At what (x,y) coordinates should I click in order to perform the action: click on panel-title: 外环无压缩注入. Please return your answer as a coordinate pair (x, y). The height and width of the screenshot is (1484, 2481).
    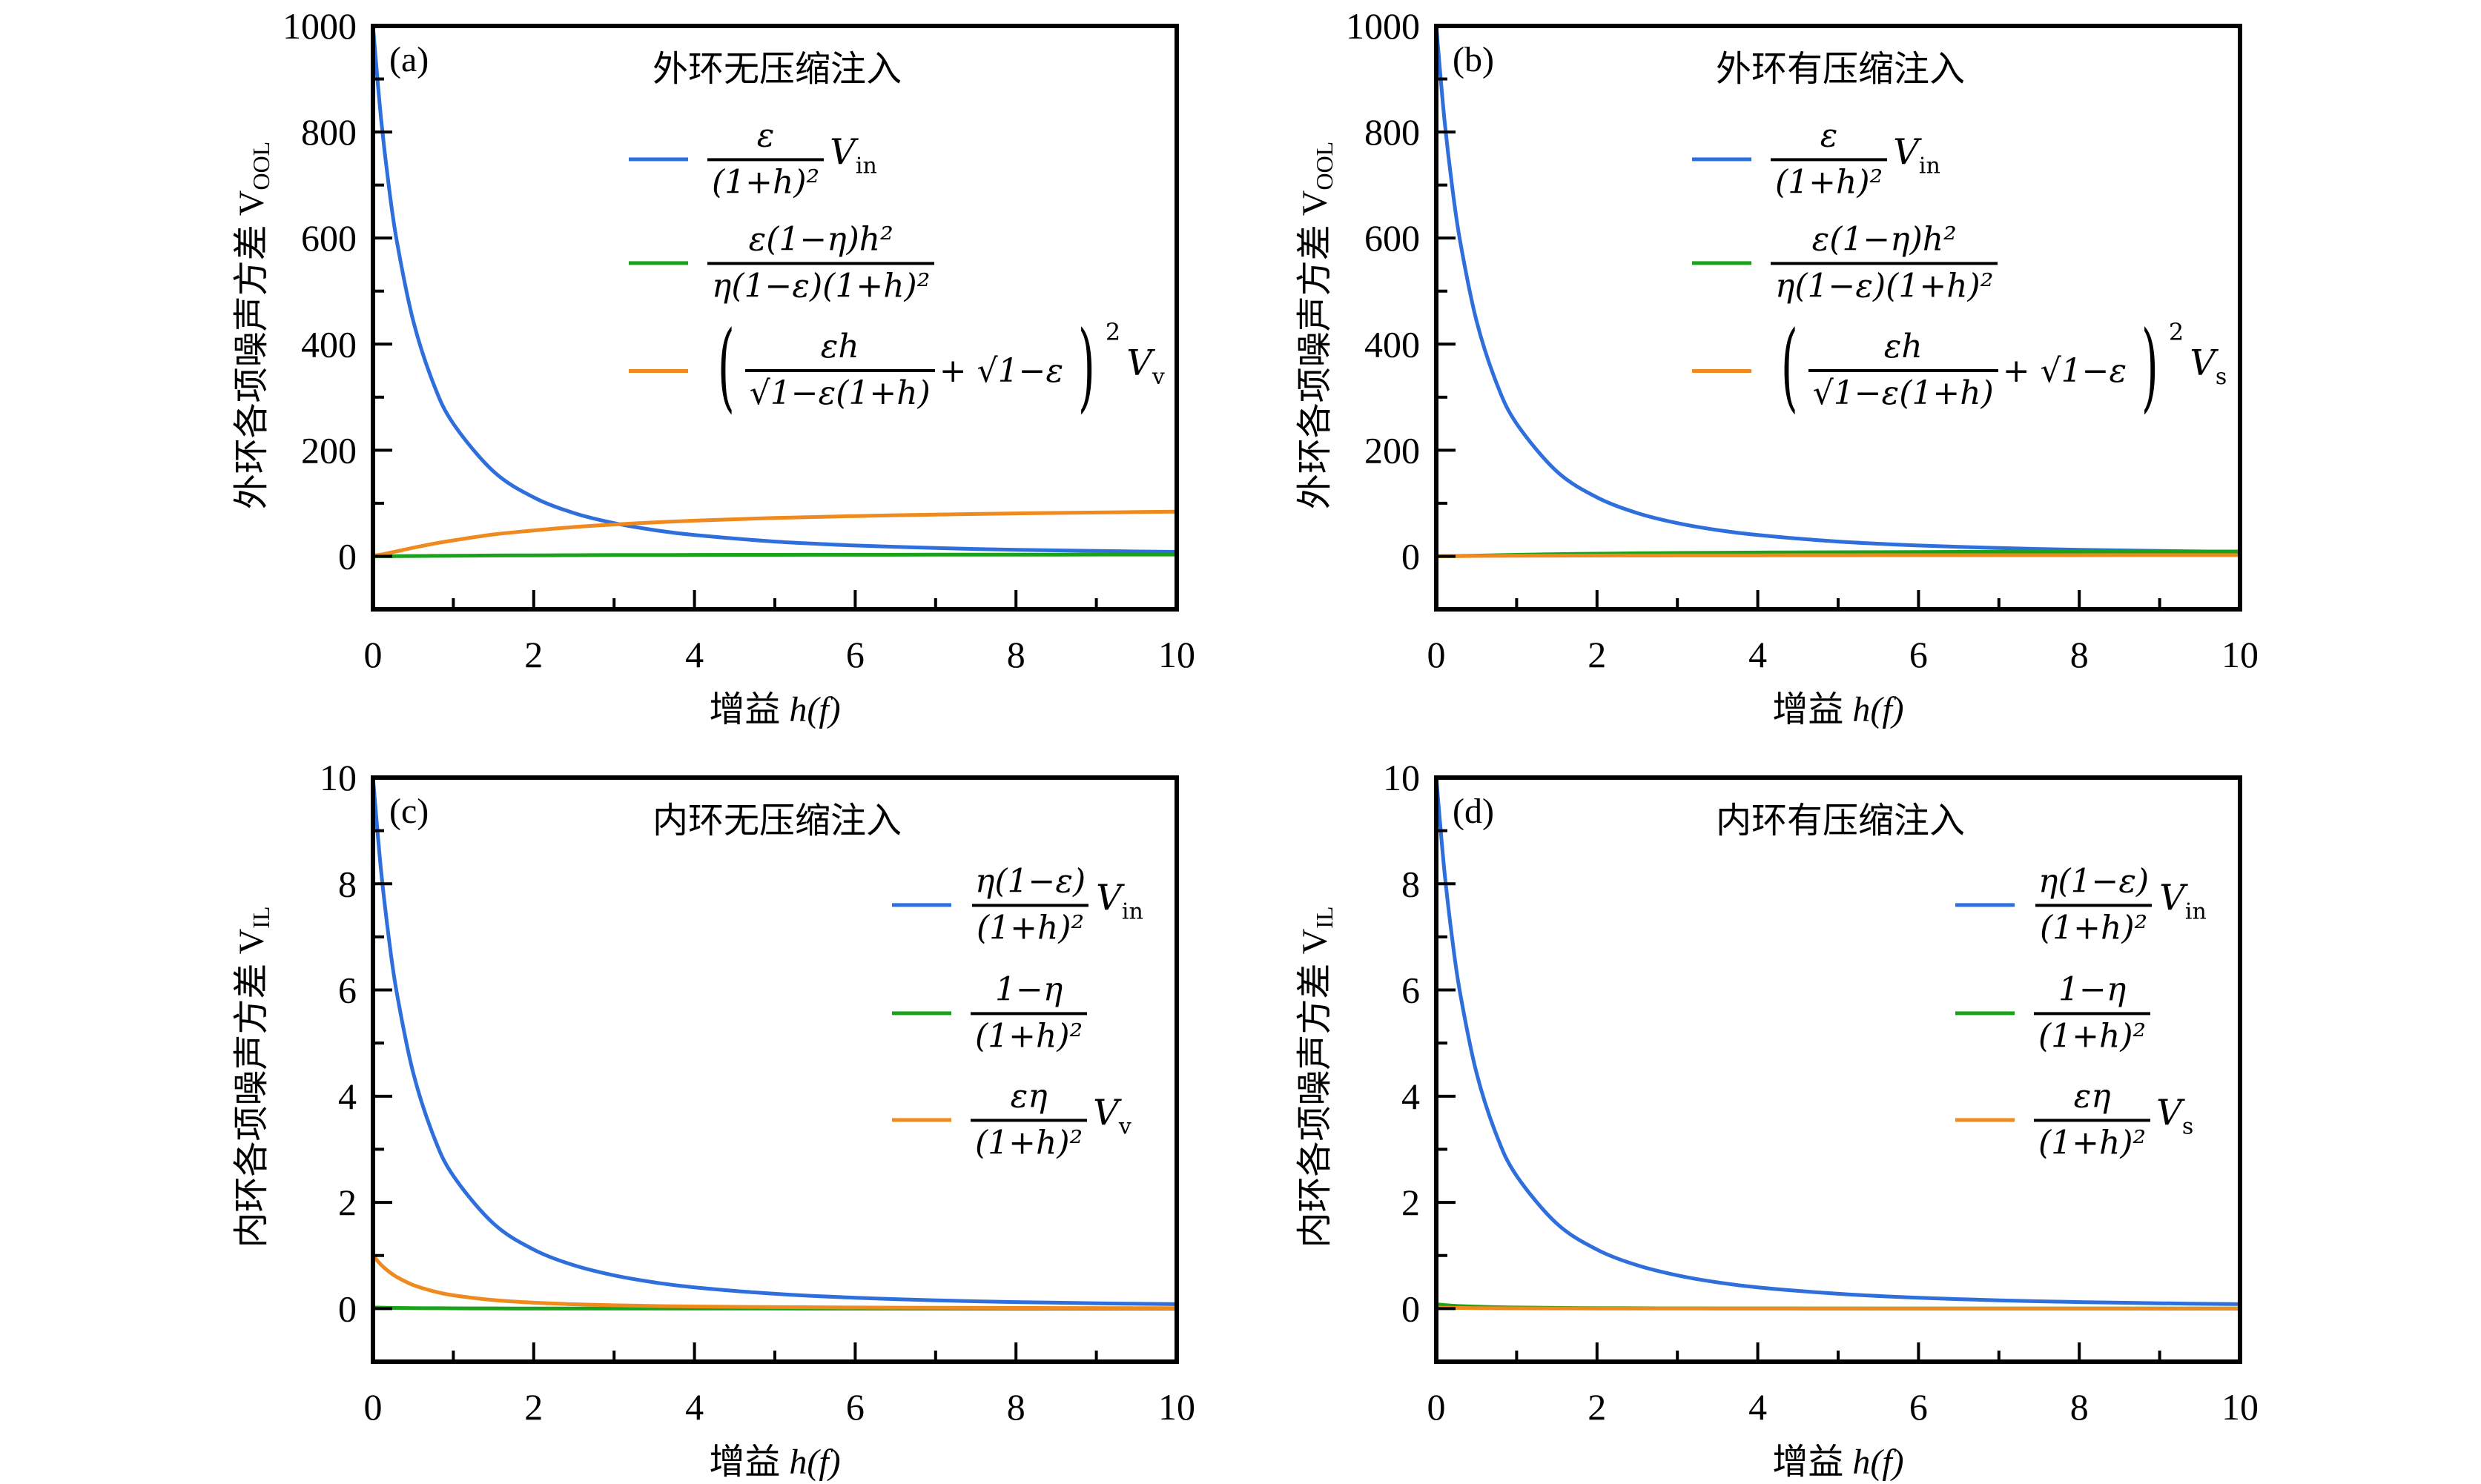
    Looking at the image, I should click on (777, 69).